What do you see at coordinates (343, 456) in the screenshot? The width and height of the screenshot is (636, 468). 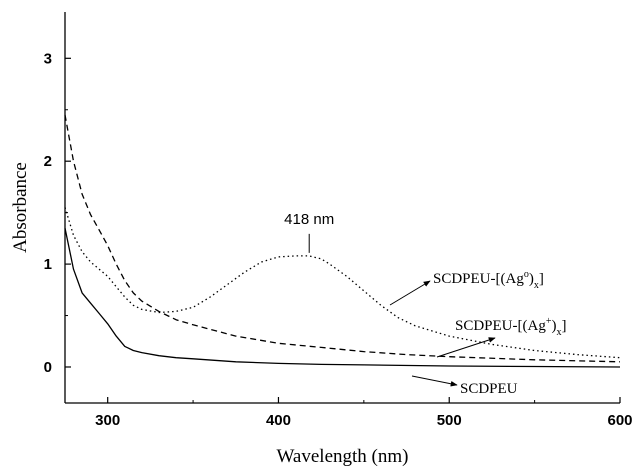 I see `x-axis-title: Wavelength (nm)` at bounding box center [343, 456].